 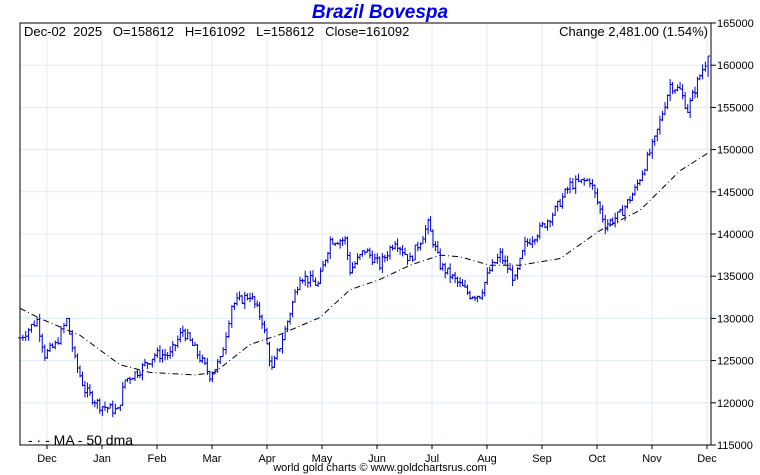 I want to click on header-low: L=158612, so click(x=285, y=31).